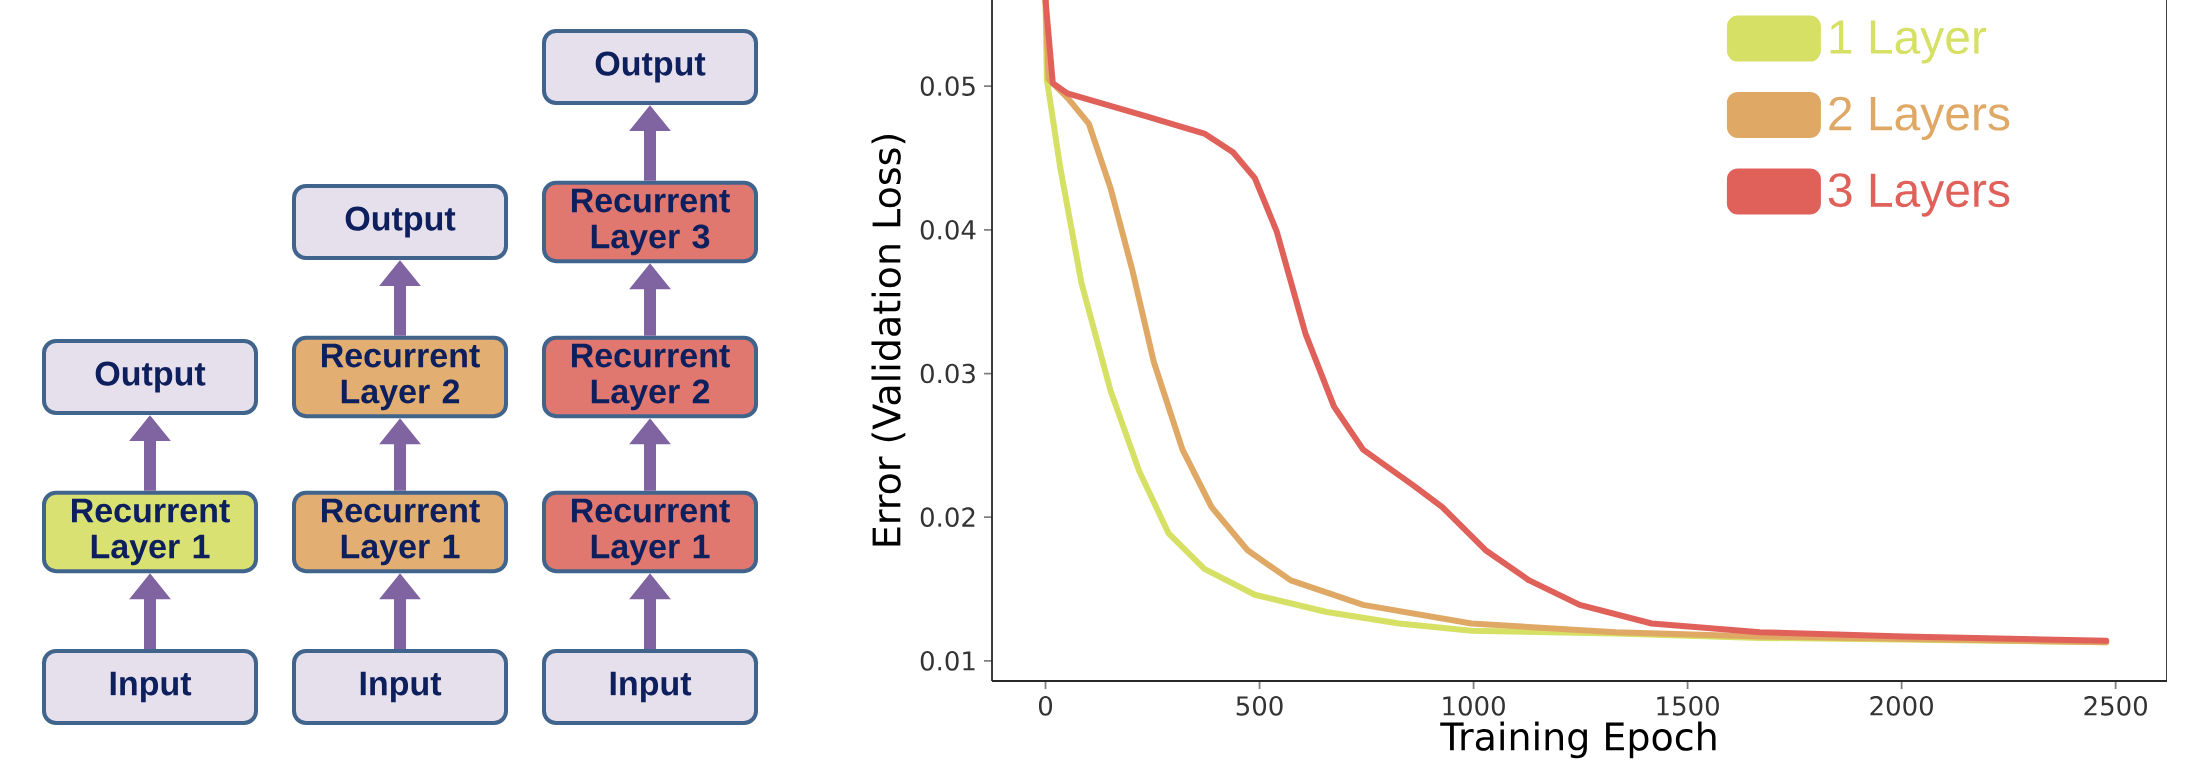  I want to click on y-tick-label: 0.04, so click(948, 230).